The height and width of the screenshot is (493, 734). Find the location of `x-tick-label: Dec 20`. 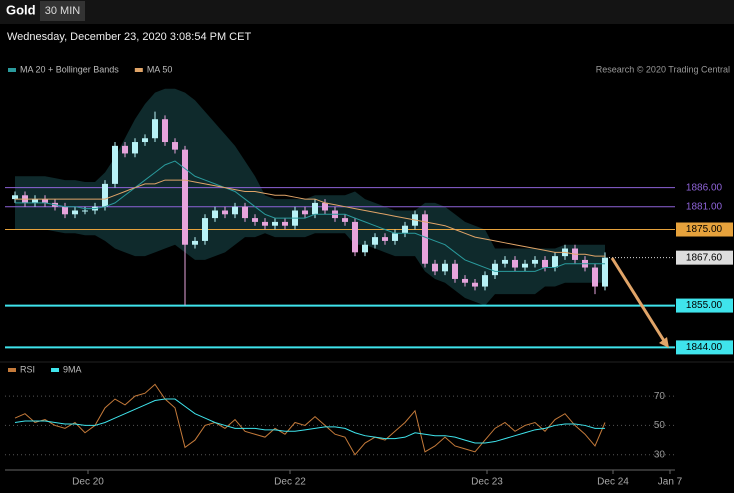

x-tick-label: Dec 20 is located at coordinates (88, 482).